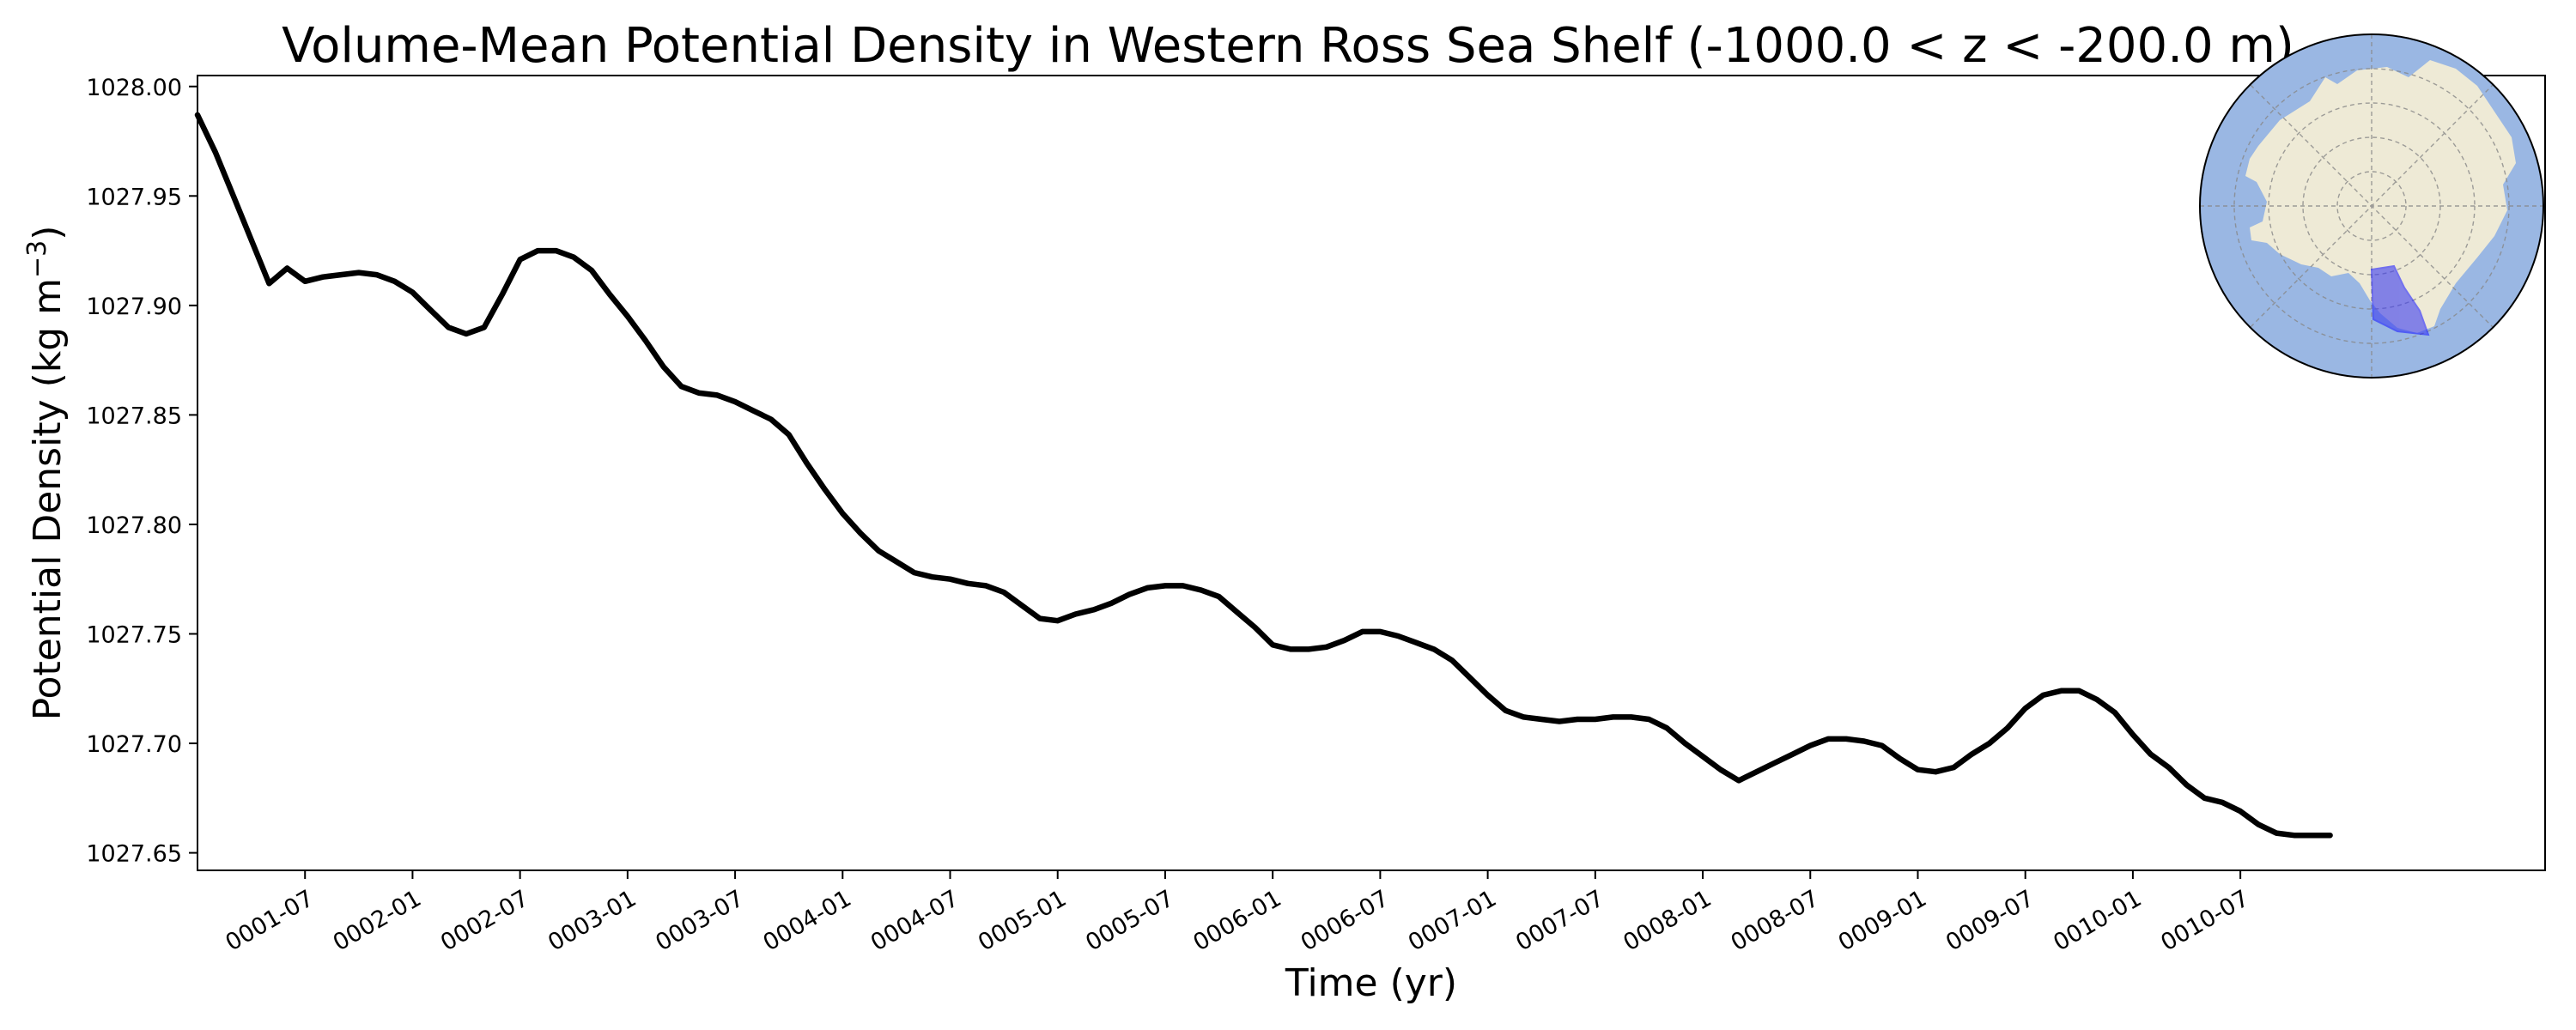 The width and height of the screenshot is (2576, 1030). What do you see at coordinates (1776, 920) in the screenshot?
I see `x-tick-label: 0008-07` at bounding box center [1776, 920].